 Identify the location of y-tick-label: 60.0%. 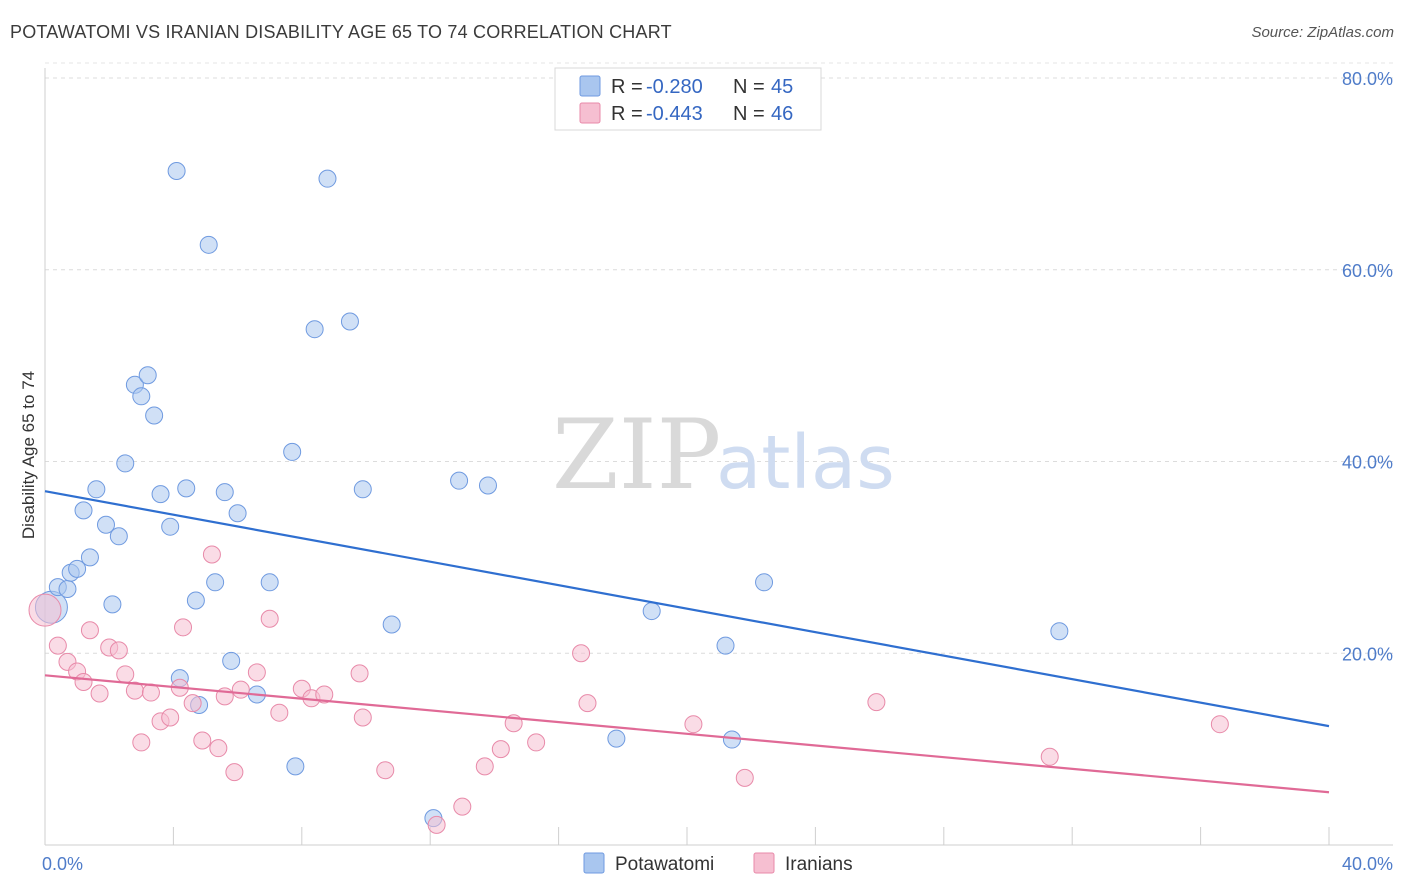
(1367, 271).